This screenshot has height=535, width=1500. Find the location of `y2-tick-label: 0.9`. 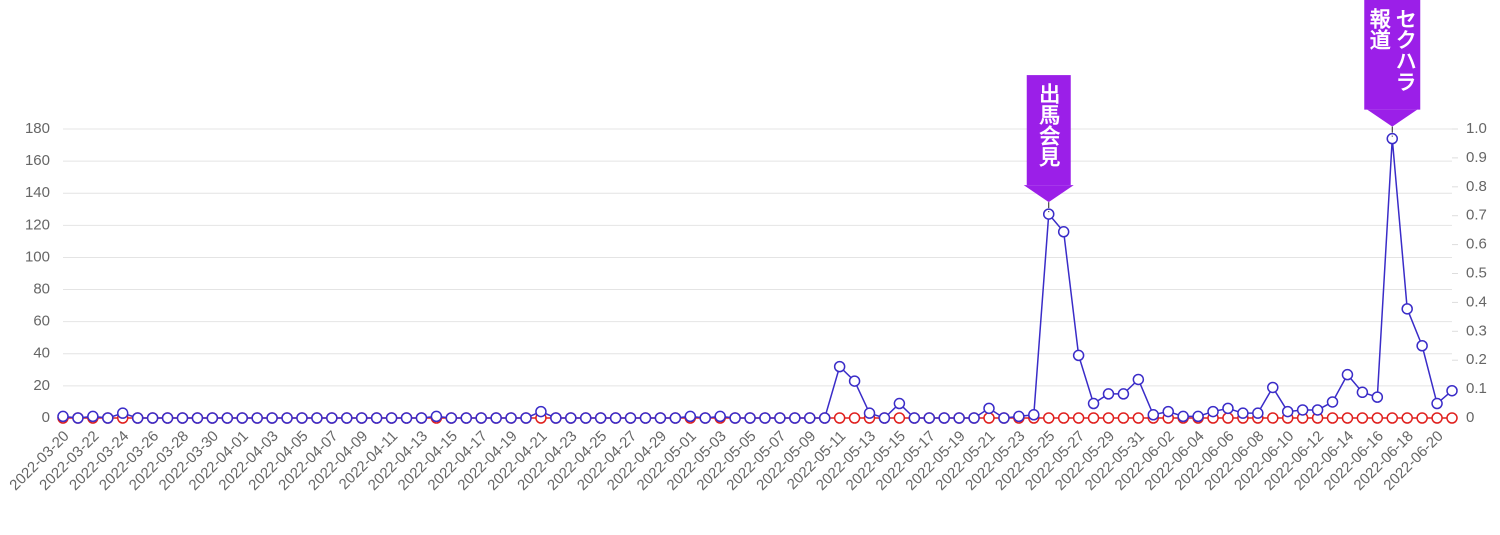

y2-tick-label: 0.9 is located at coordinates (1476, 157).